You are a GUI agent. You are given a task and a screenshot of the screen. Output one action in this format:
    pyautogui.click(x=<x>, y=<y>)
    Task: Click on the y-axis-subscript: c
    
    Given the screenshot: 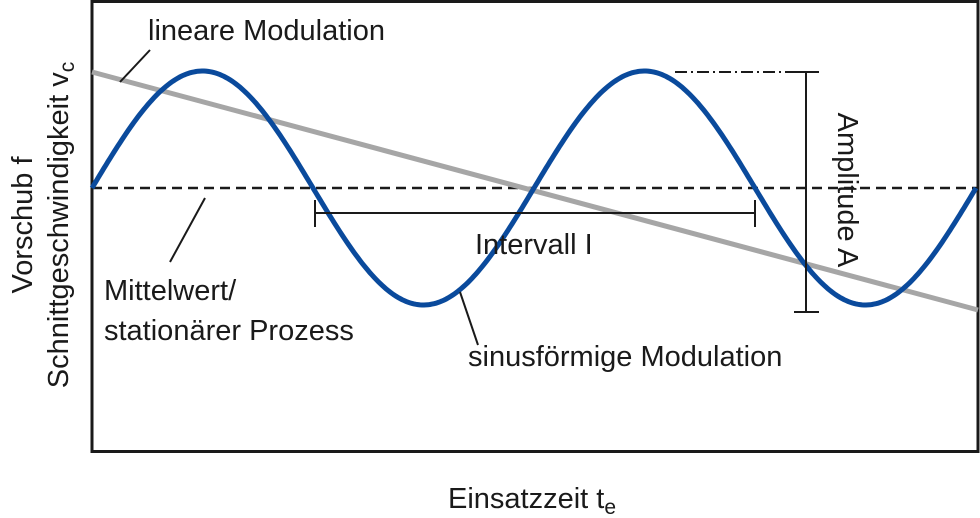 What is the action you would take?
    pyautogui.click(x=67, y=67)
    